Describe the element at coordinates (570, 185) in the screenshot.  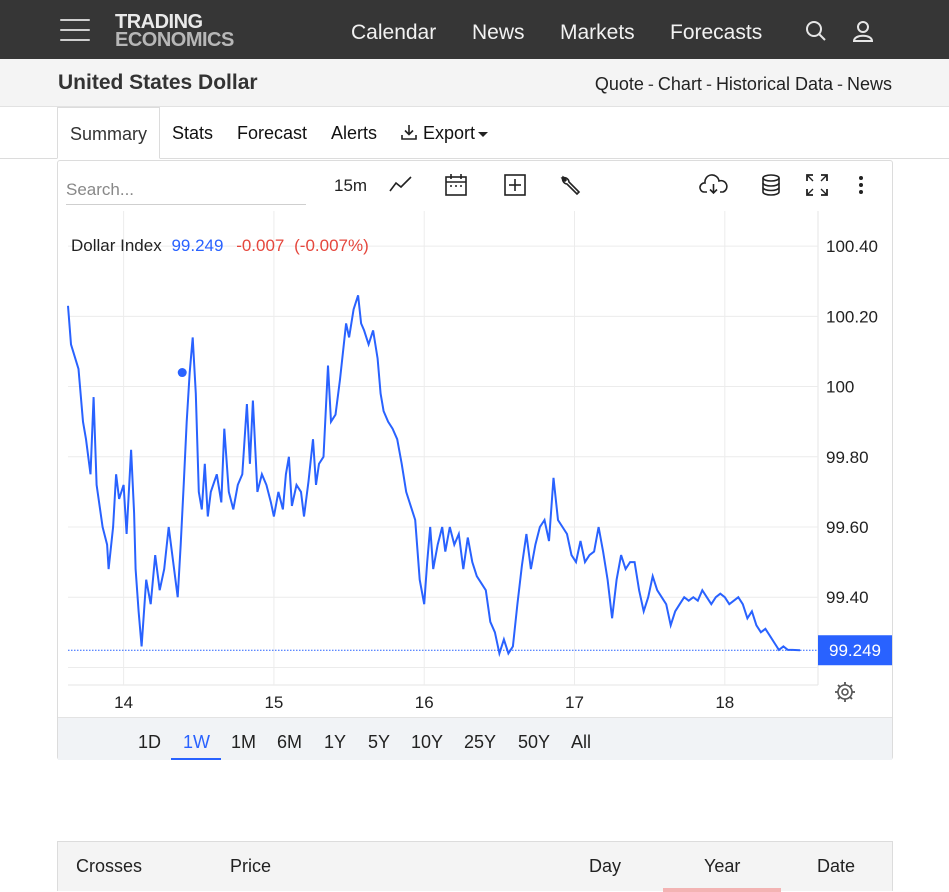
I see `wrench-icon` at that location.